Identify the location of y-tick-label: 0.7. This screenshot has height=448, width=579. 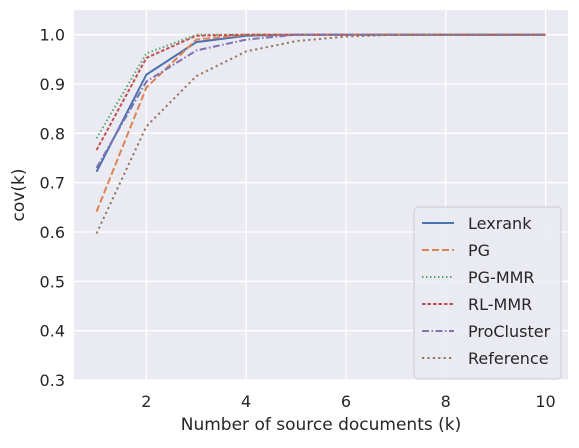
(52, 183).